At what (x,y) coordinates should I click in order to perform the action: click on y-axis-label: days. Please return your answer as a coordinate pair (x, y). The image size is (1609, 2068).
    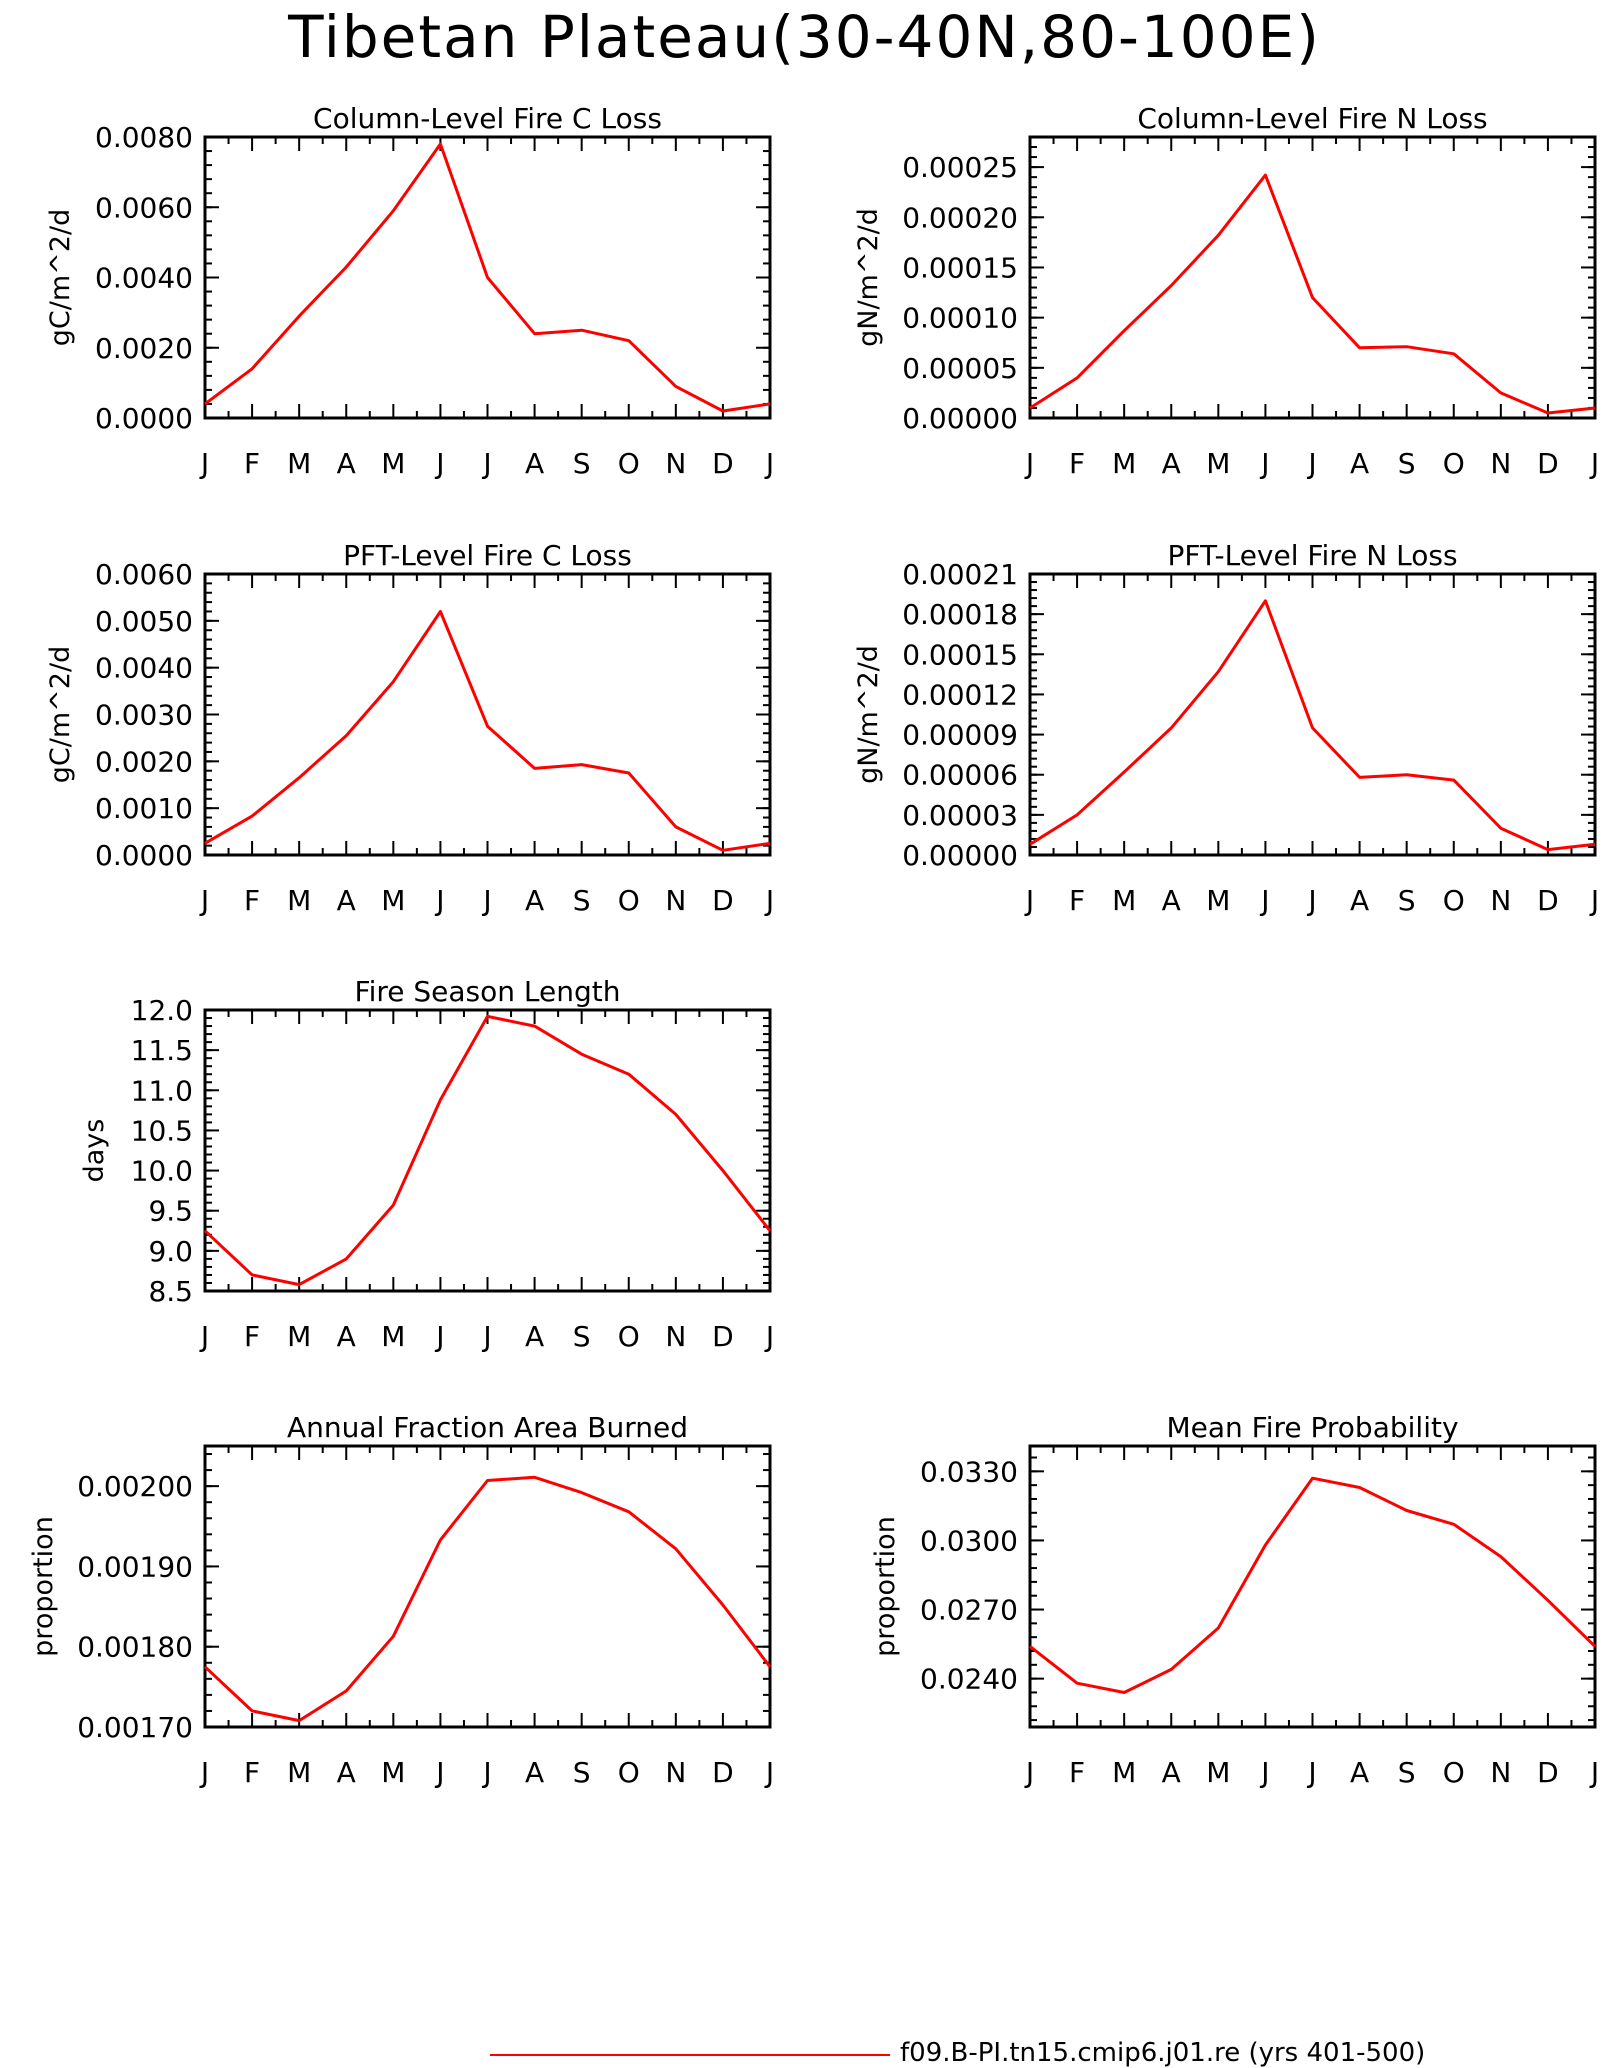
    Looking at the image, I should click on (94, 1151).